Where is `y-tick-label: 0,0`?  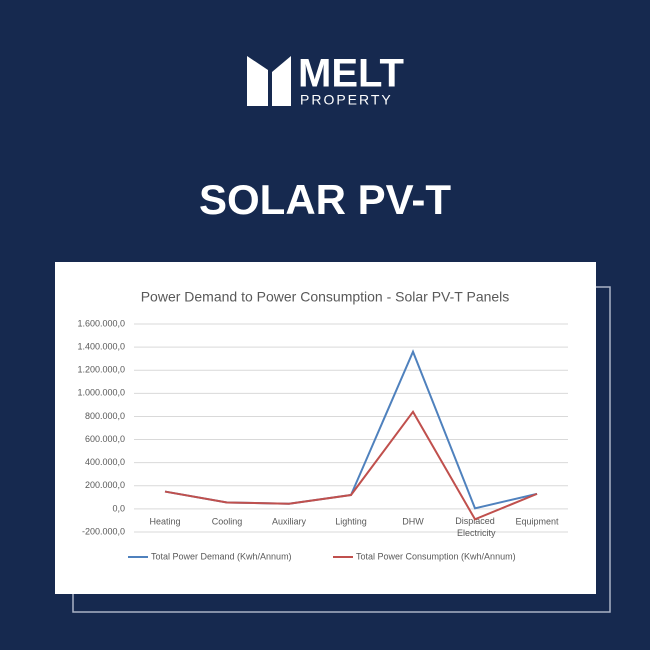 y-tick-label: 0,0 is located at coordinates (118, 508).